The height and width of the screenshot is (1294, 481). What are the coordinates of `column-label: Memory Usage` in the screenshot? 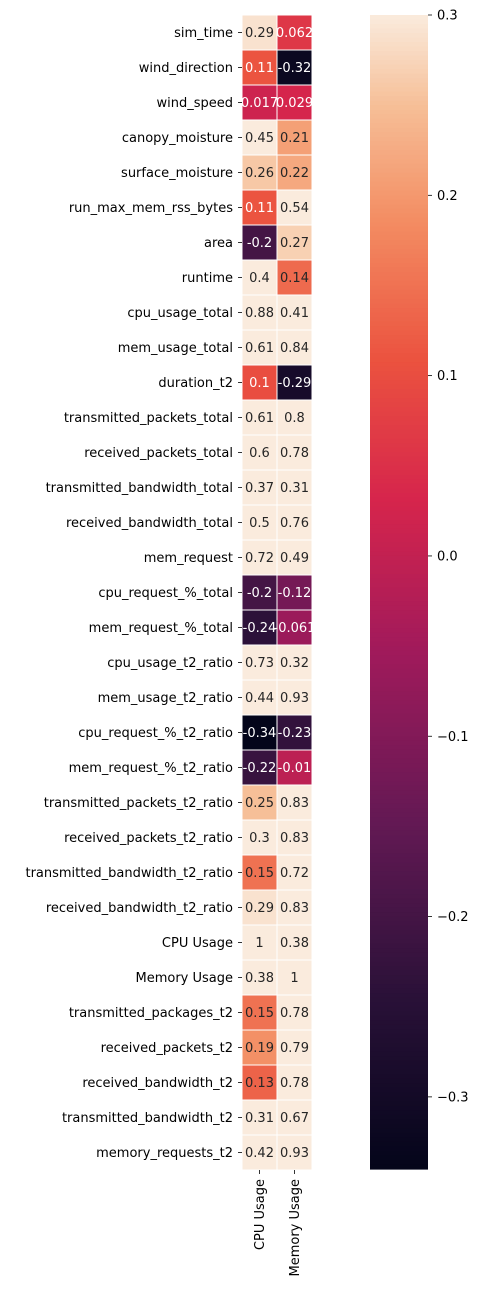 It's located at (295, 1228).